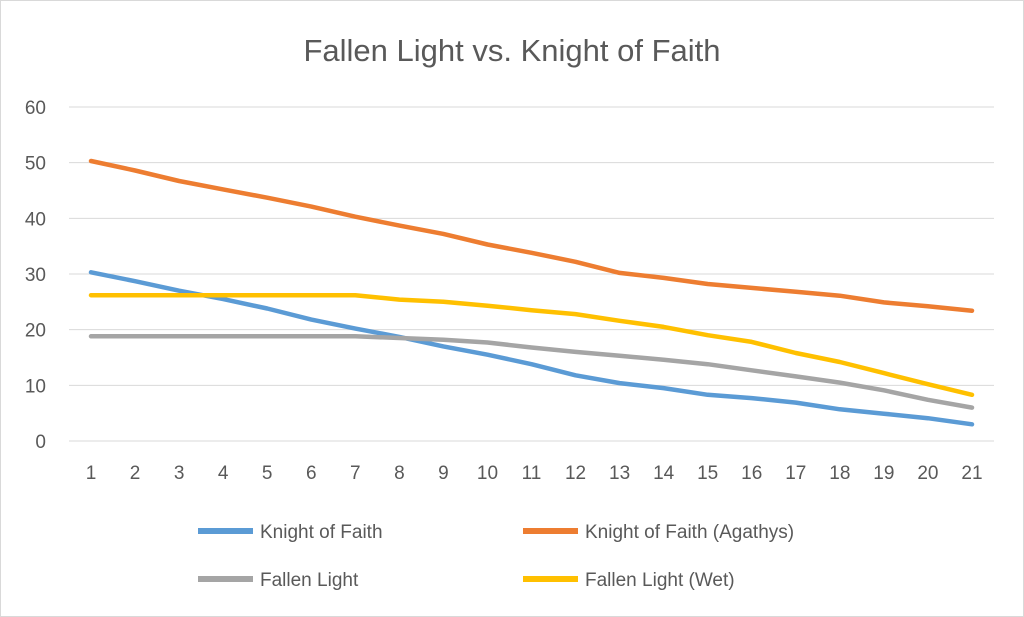  Describe the element at coordinates (35, 108) in the screenshot. I see `y-tick-label: 60` at that location.